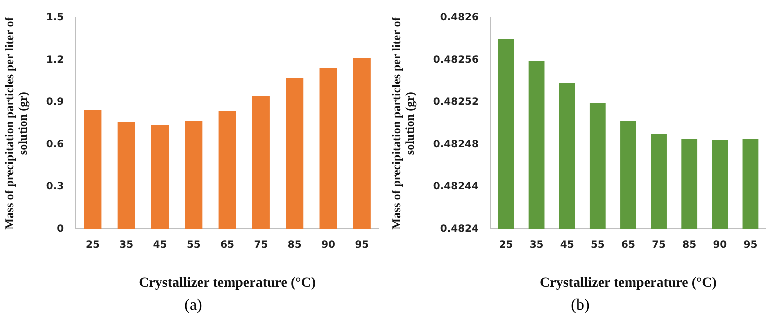 Image resolution: width=775 pixels, height=321 pixels. What do you see at coordinates (55, 18) in the screenshot?
I see `y-tick-label: 1.5` at bounding box center [55, 18].